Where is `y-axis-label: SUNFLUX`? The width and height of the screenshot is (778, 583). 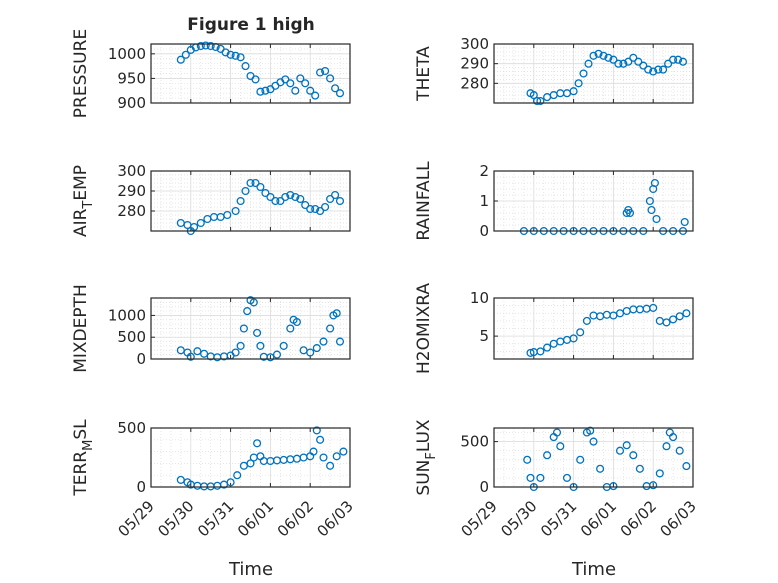 y-axis-label: SUNFLUX is located at coordinates (426, 457).